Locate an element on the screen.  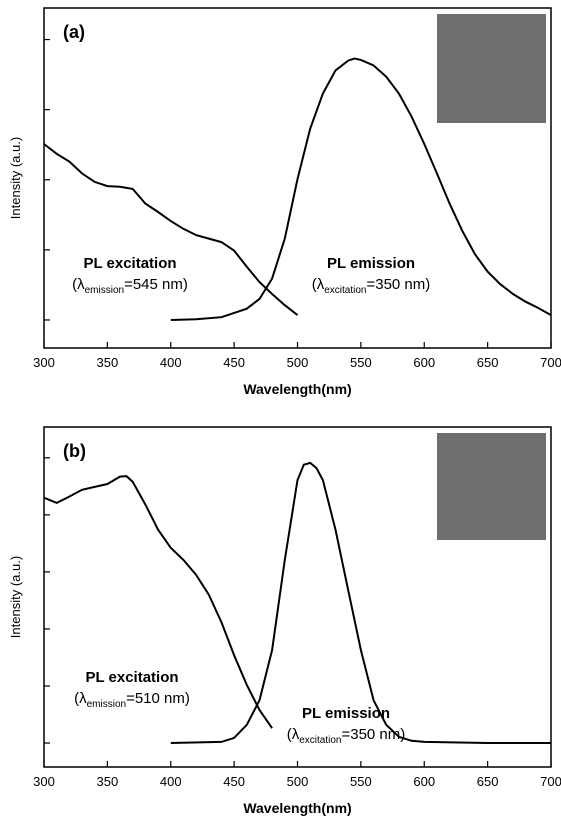
annotation-suffix: =545 nm) is located at coordinates (156, 284).